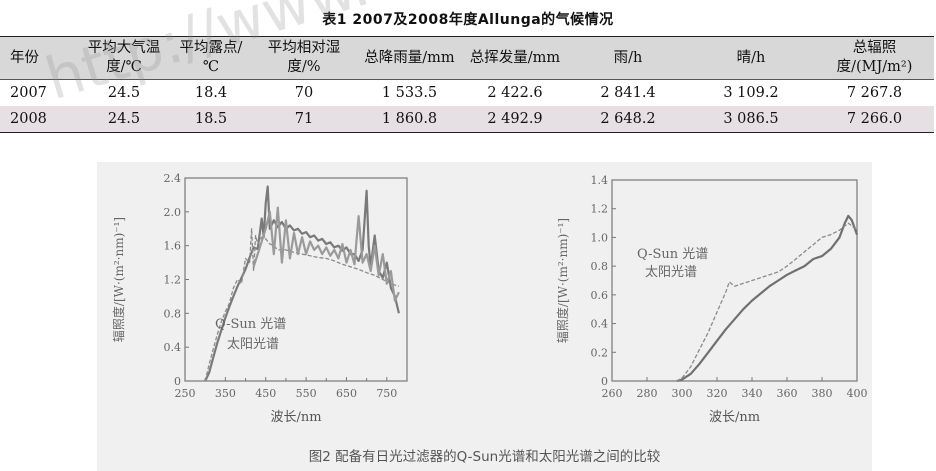 This screenshot has height=471, width=936. I want to click on table-cell: 70, so click(304, 93).